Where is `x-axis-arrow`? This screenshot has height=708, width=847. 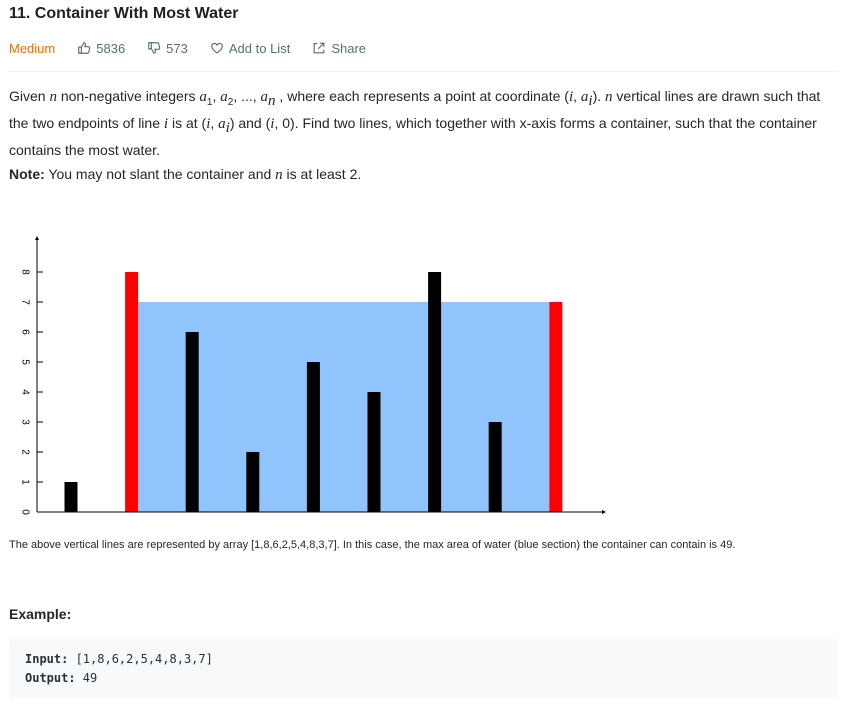
x-axis-arrow is located at coordinates (604, 512).